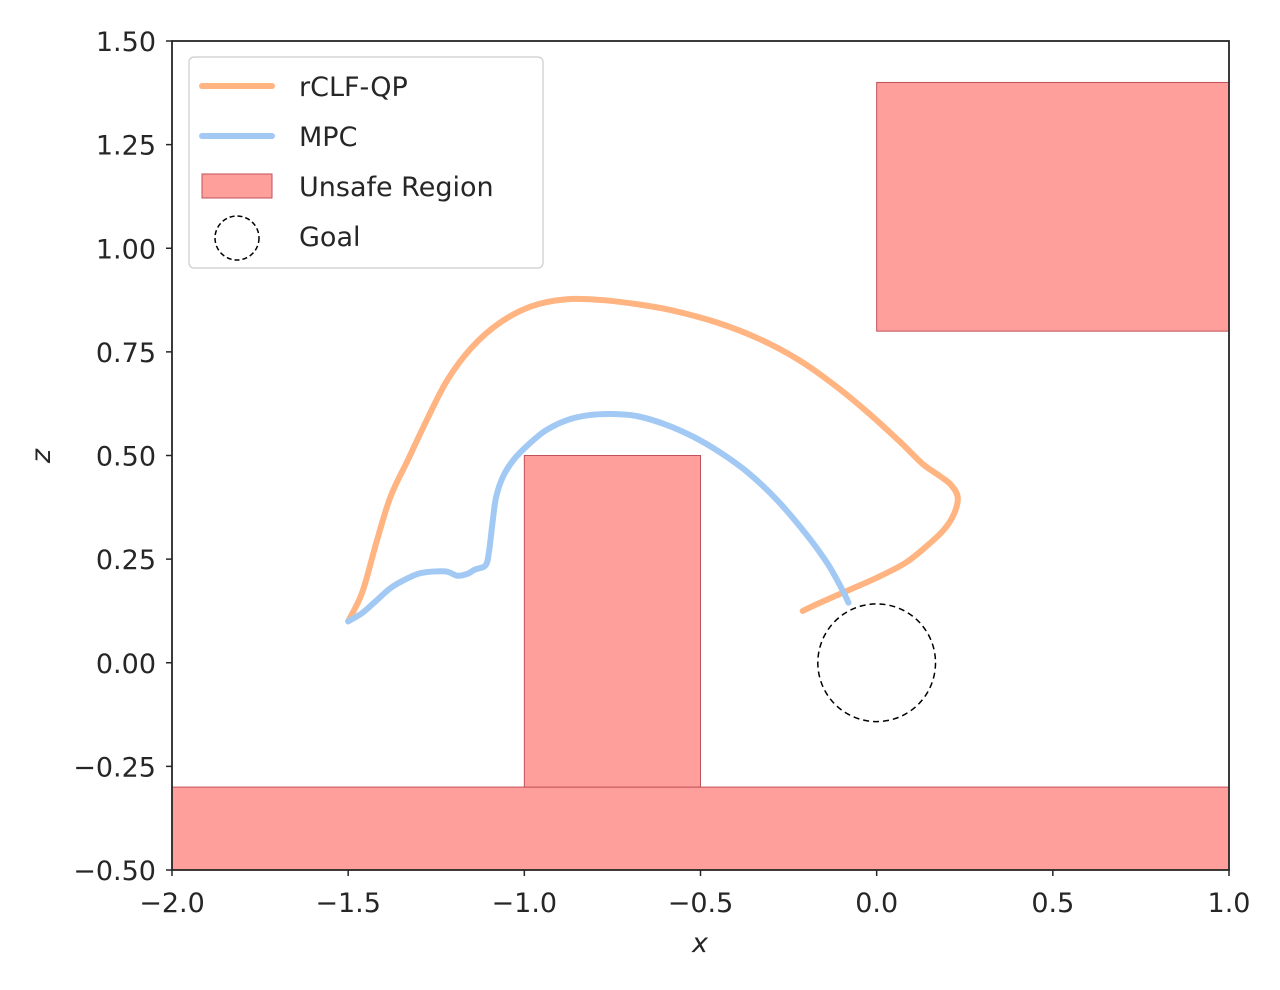 This screenshot has width=1280, height=990. What do you see at coordinates (126, 249) in the screenshot?
I see `y-tick-label: 1.00` at bounding box center [126, 249].